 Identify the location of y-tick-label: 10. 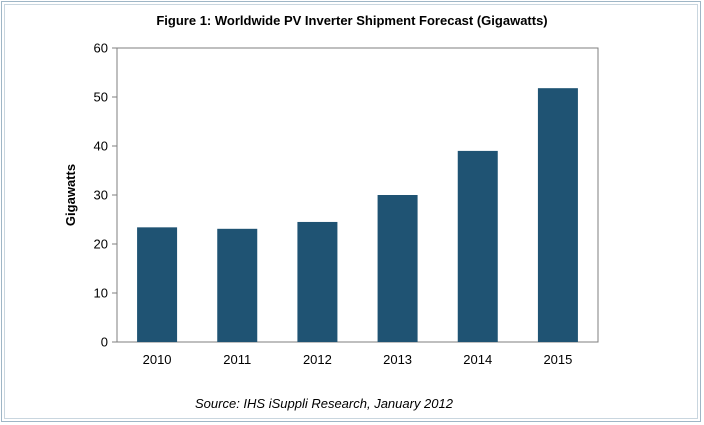
(101, 293).